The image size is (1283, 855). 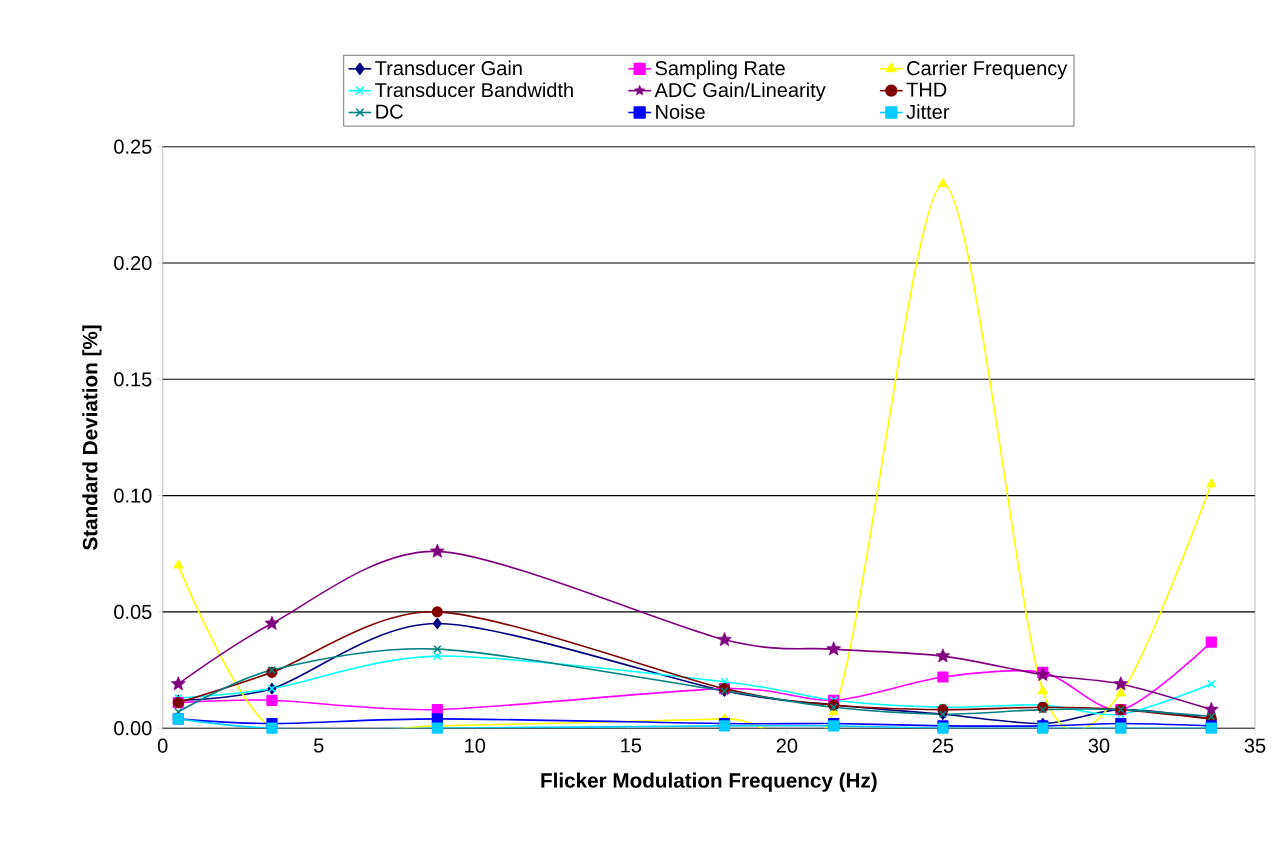 What do you see at coordinates (680, 111) in the screenshot?
I see `legend-label: Noise` at bounding box center [680, 111].